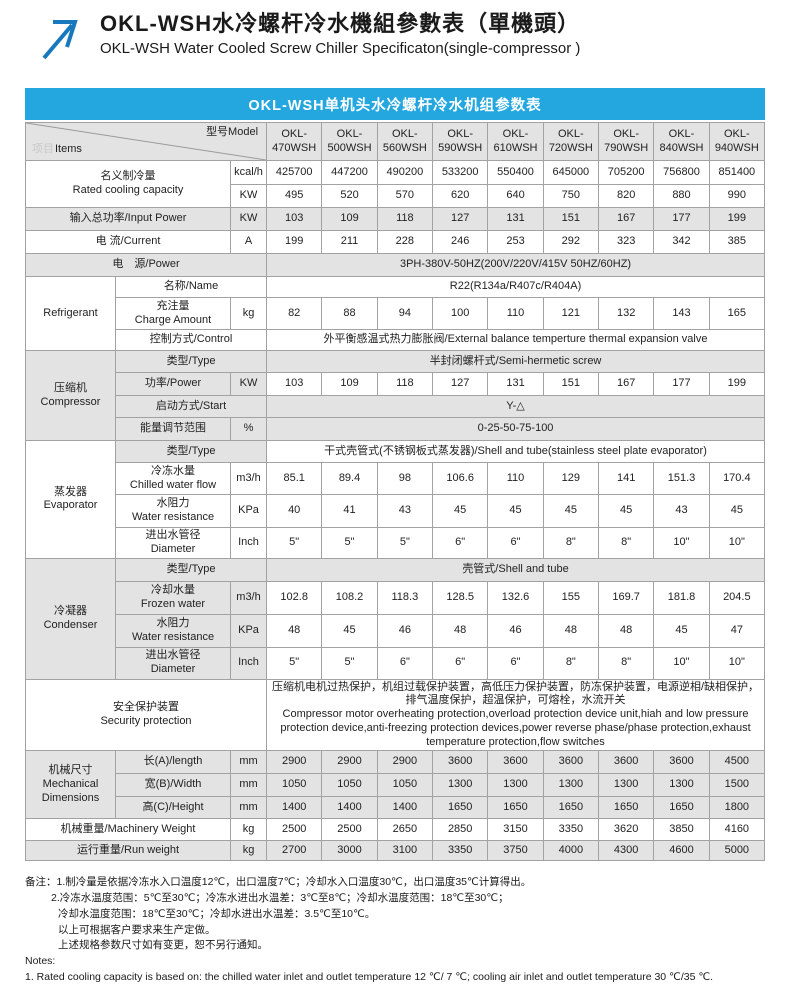  What do you see at coordinates (70, 395) in the screenshot?
I see `compressor-group-label: 压缩机 Compressor` at bounding box center [70, 395].